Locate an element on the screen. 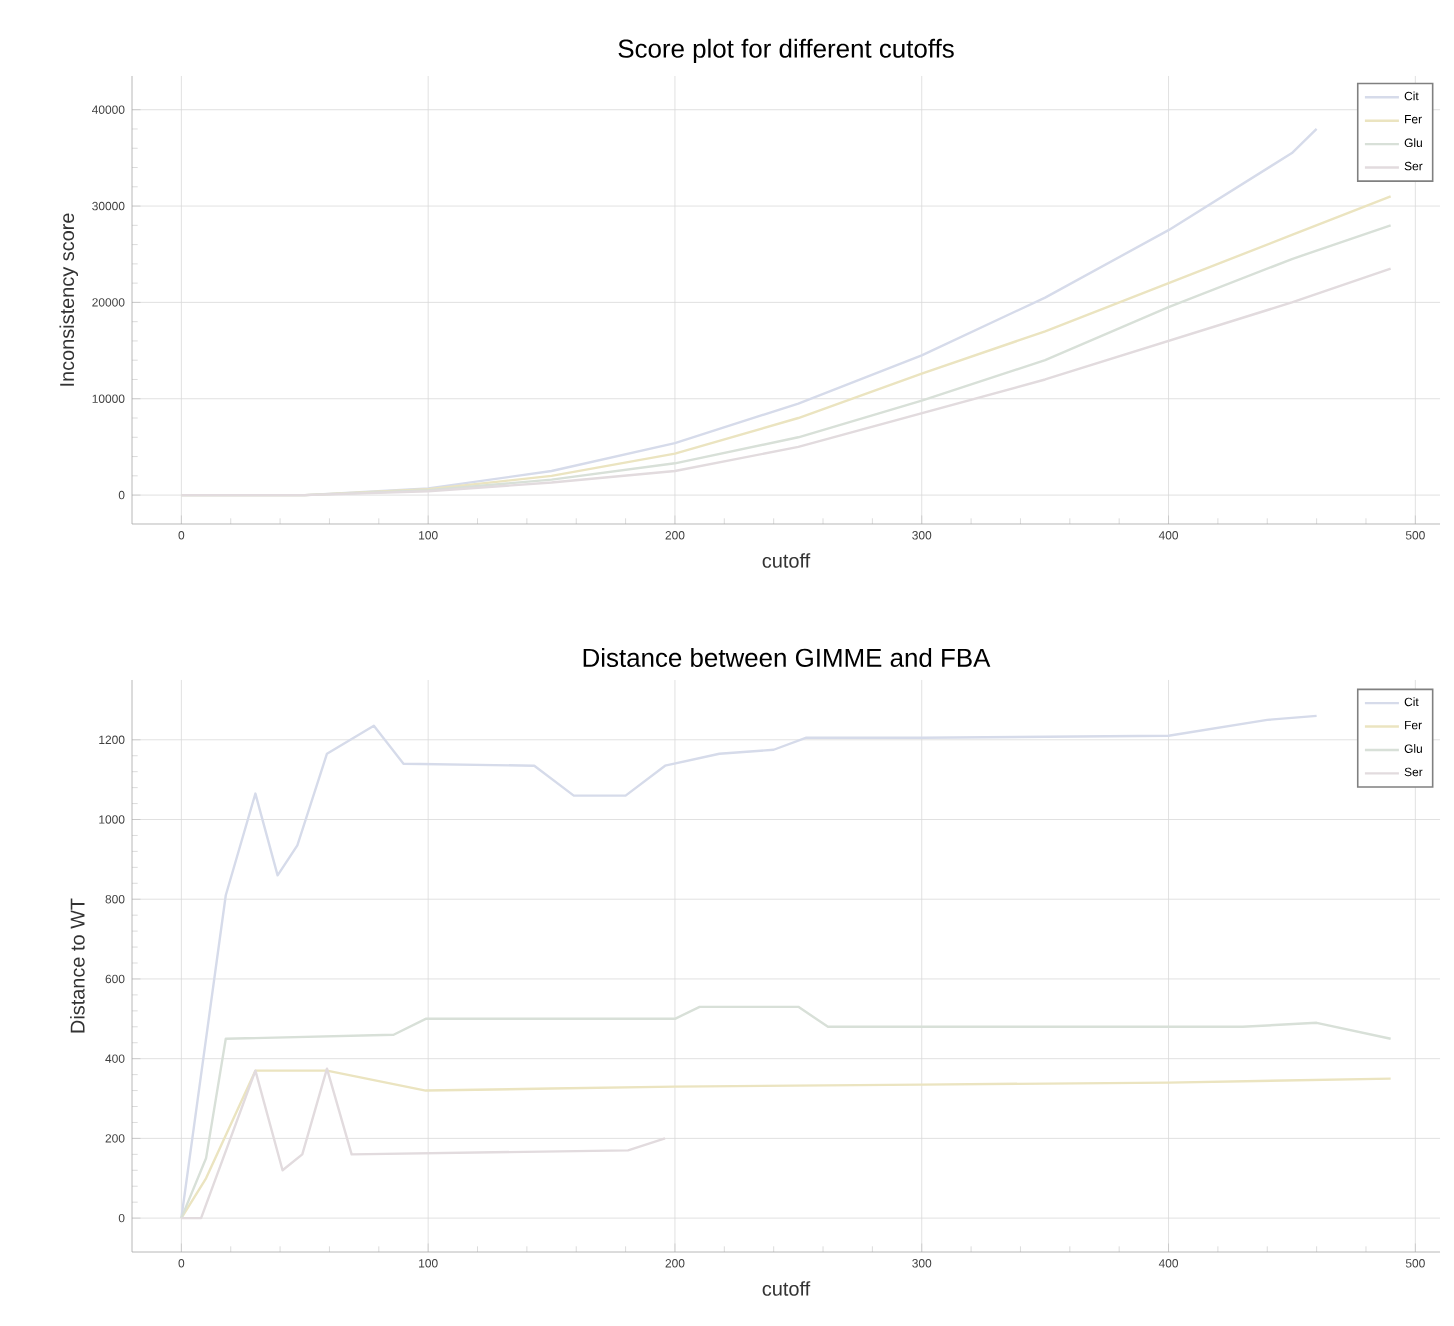 This screenshot has height=1326, width=1454. chart-title: Distance between GIMME and FBA is located at coordinates (787, 657).